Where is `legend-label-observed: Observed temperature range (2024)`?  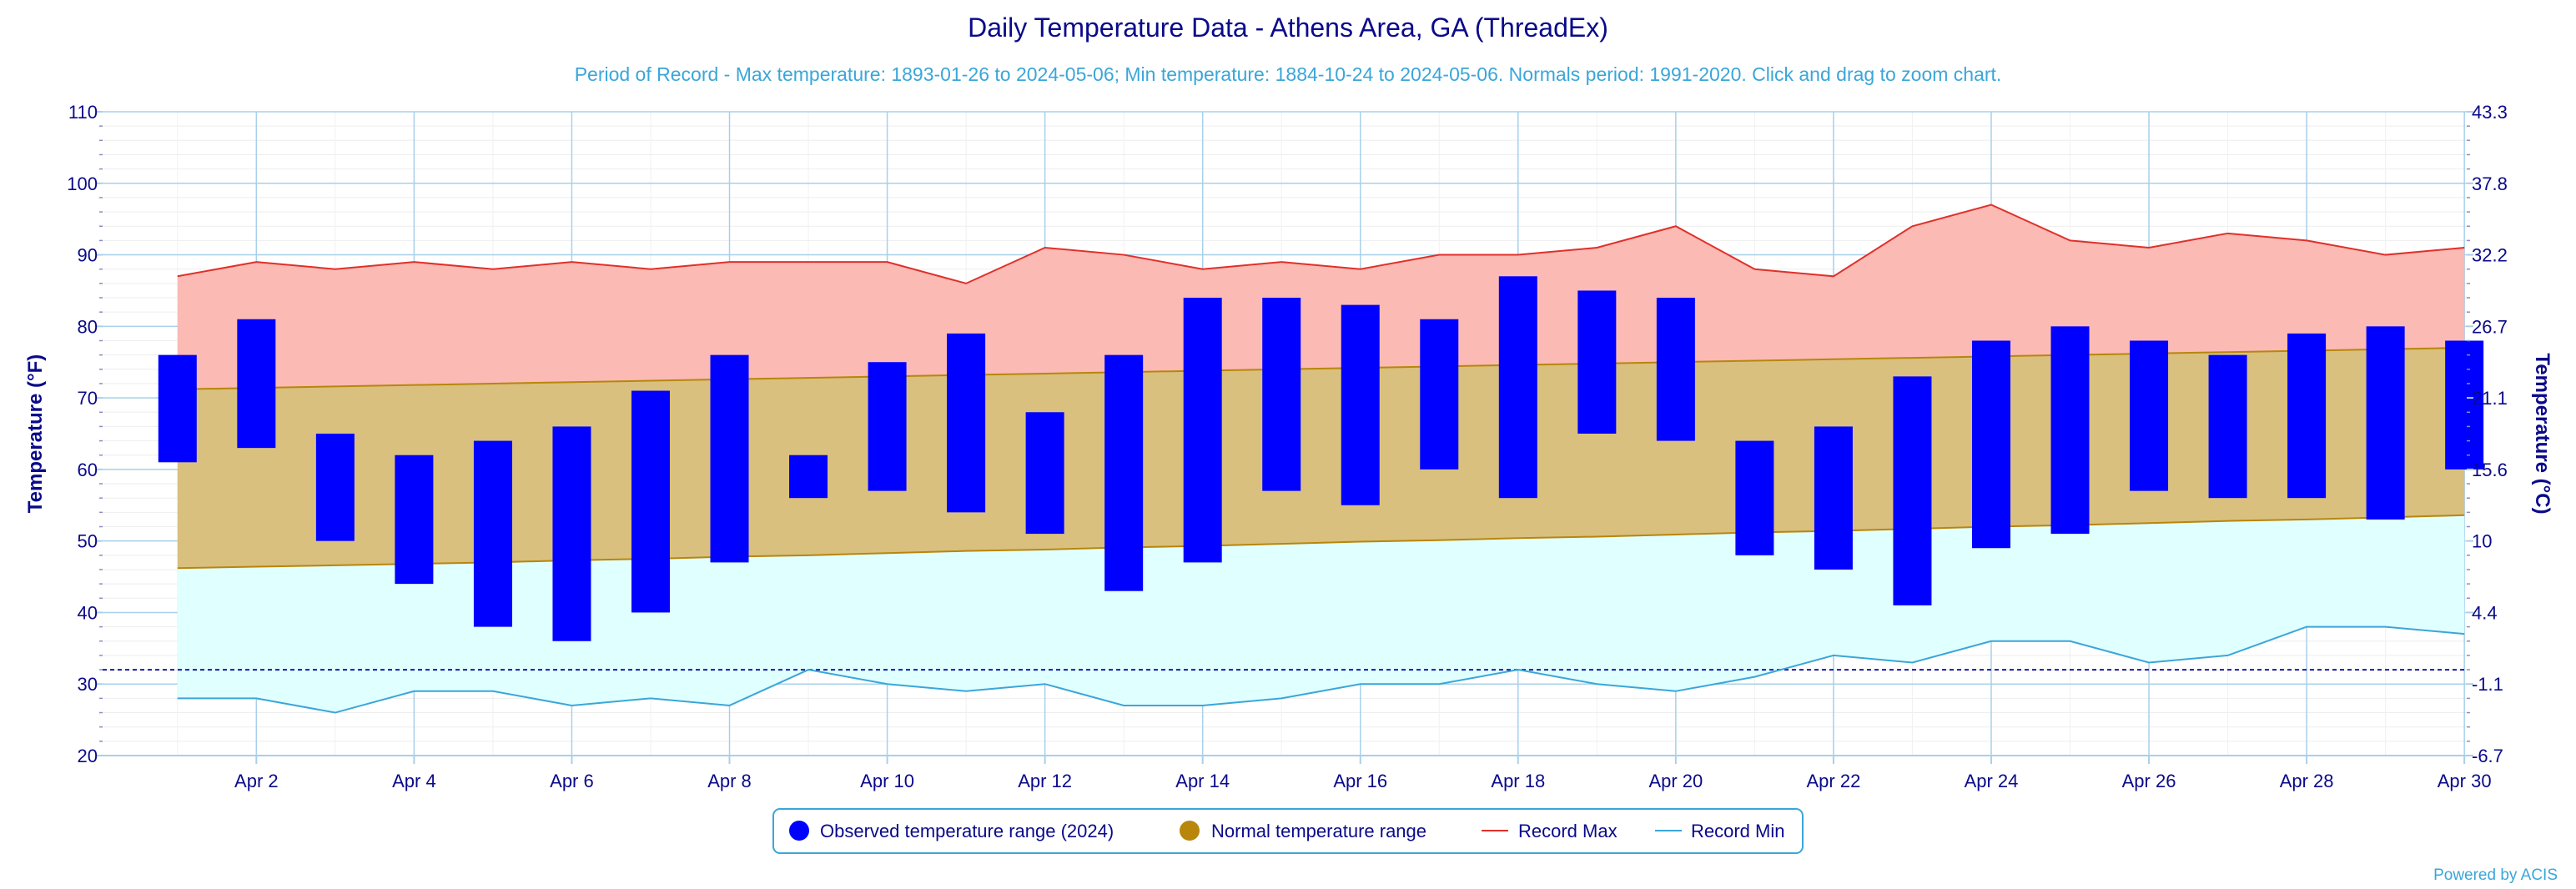
legend-label-observed: Observed temperature range (2024) is located at coordinates (967, 831).